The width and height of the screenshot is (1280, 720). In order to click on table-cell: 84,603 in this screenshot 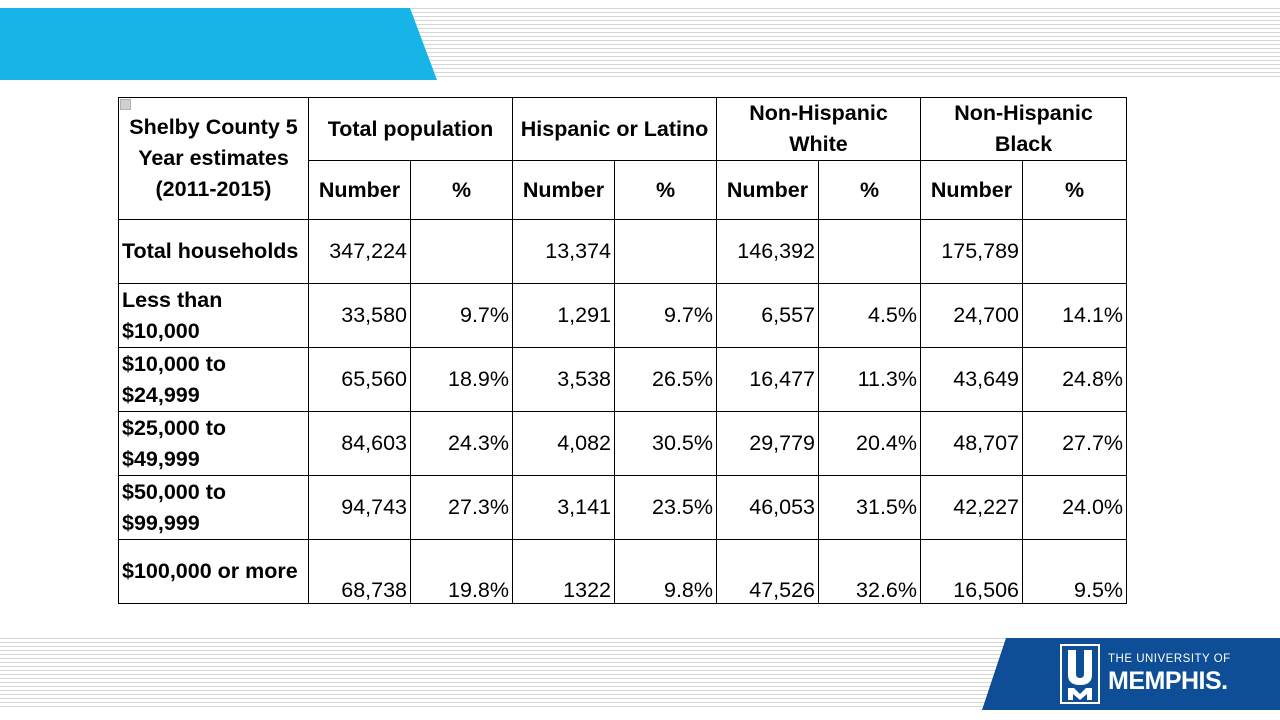, I will do `click(359, 444)`.